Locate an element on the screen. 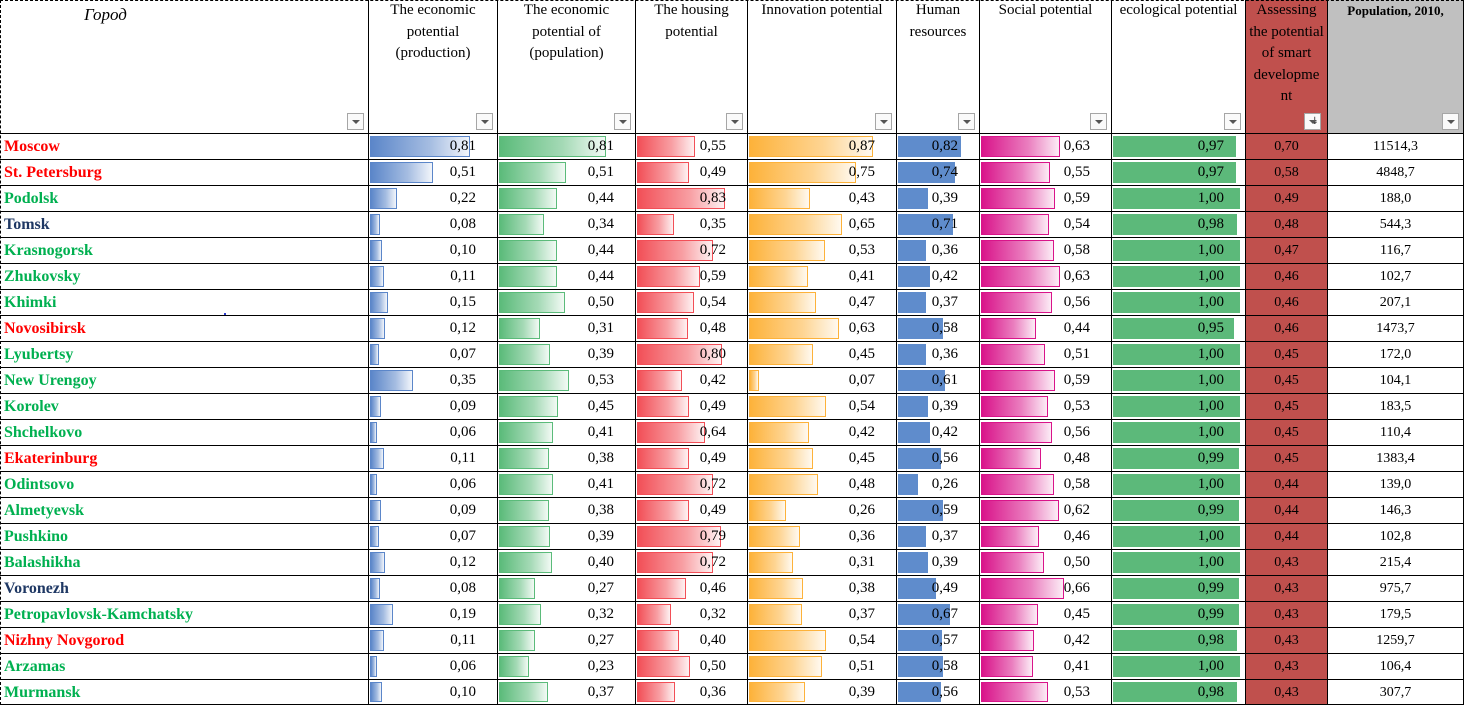 This screenshot has width=1464, height=705. cell-ecological: 0,95 is located at coordinates (1179, 329).